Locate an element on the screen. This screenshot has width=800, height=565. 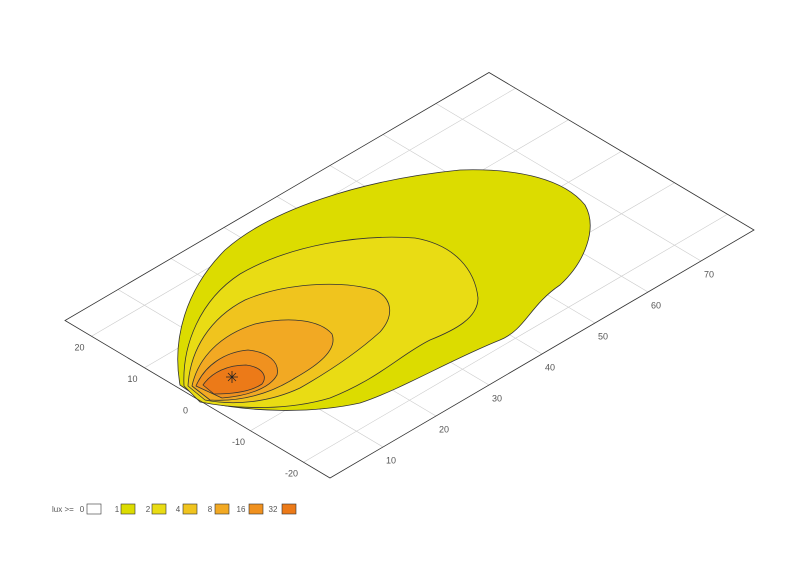
x-tick-label: 30 is located at coordinates (497, 398).